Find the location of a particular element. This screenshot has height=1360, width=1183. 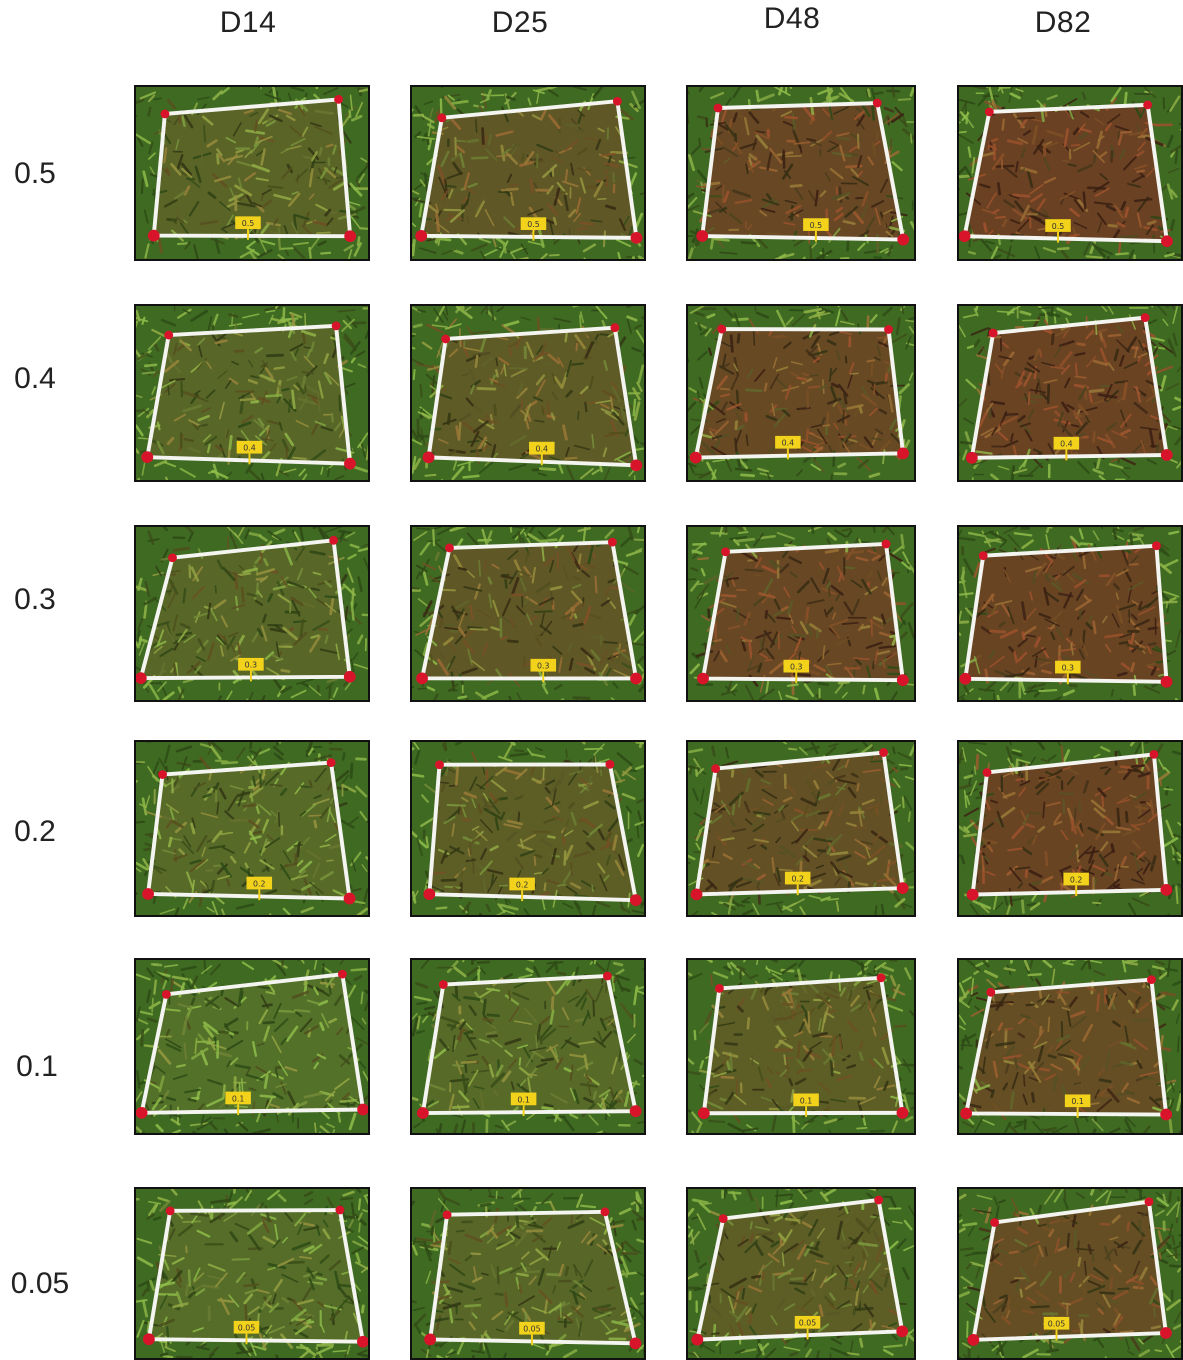

quadrat-photo-d82-0-3: 0.3 is located at coordinates (1070, 613).